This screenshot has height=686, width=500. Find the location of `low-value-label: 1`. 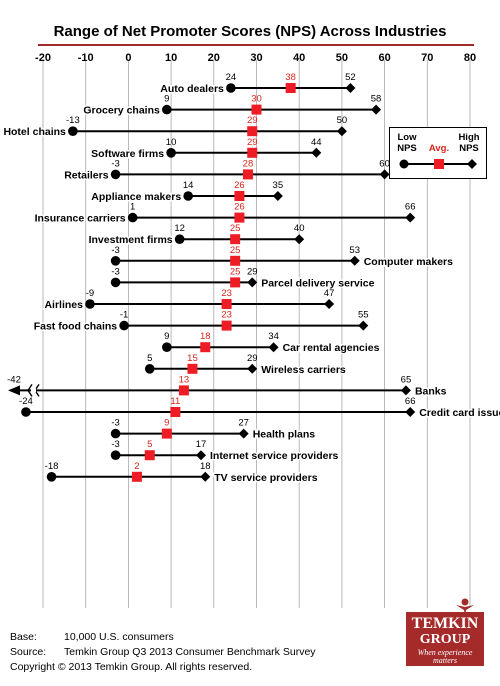

low-value-label: 1 is located at coordinates (132, 207).